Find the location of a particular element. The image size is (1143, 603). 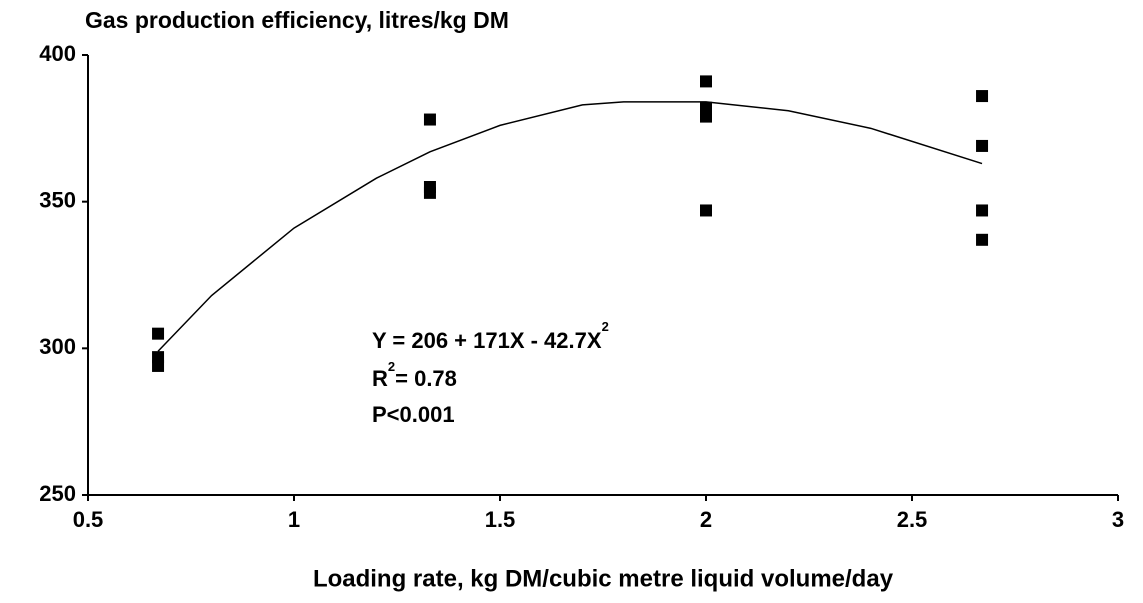

x-tick-label: 1 is located at coordinates (294, 519).